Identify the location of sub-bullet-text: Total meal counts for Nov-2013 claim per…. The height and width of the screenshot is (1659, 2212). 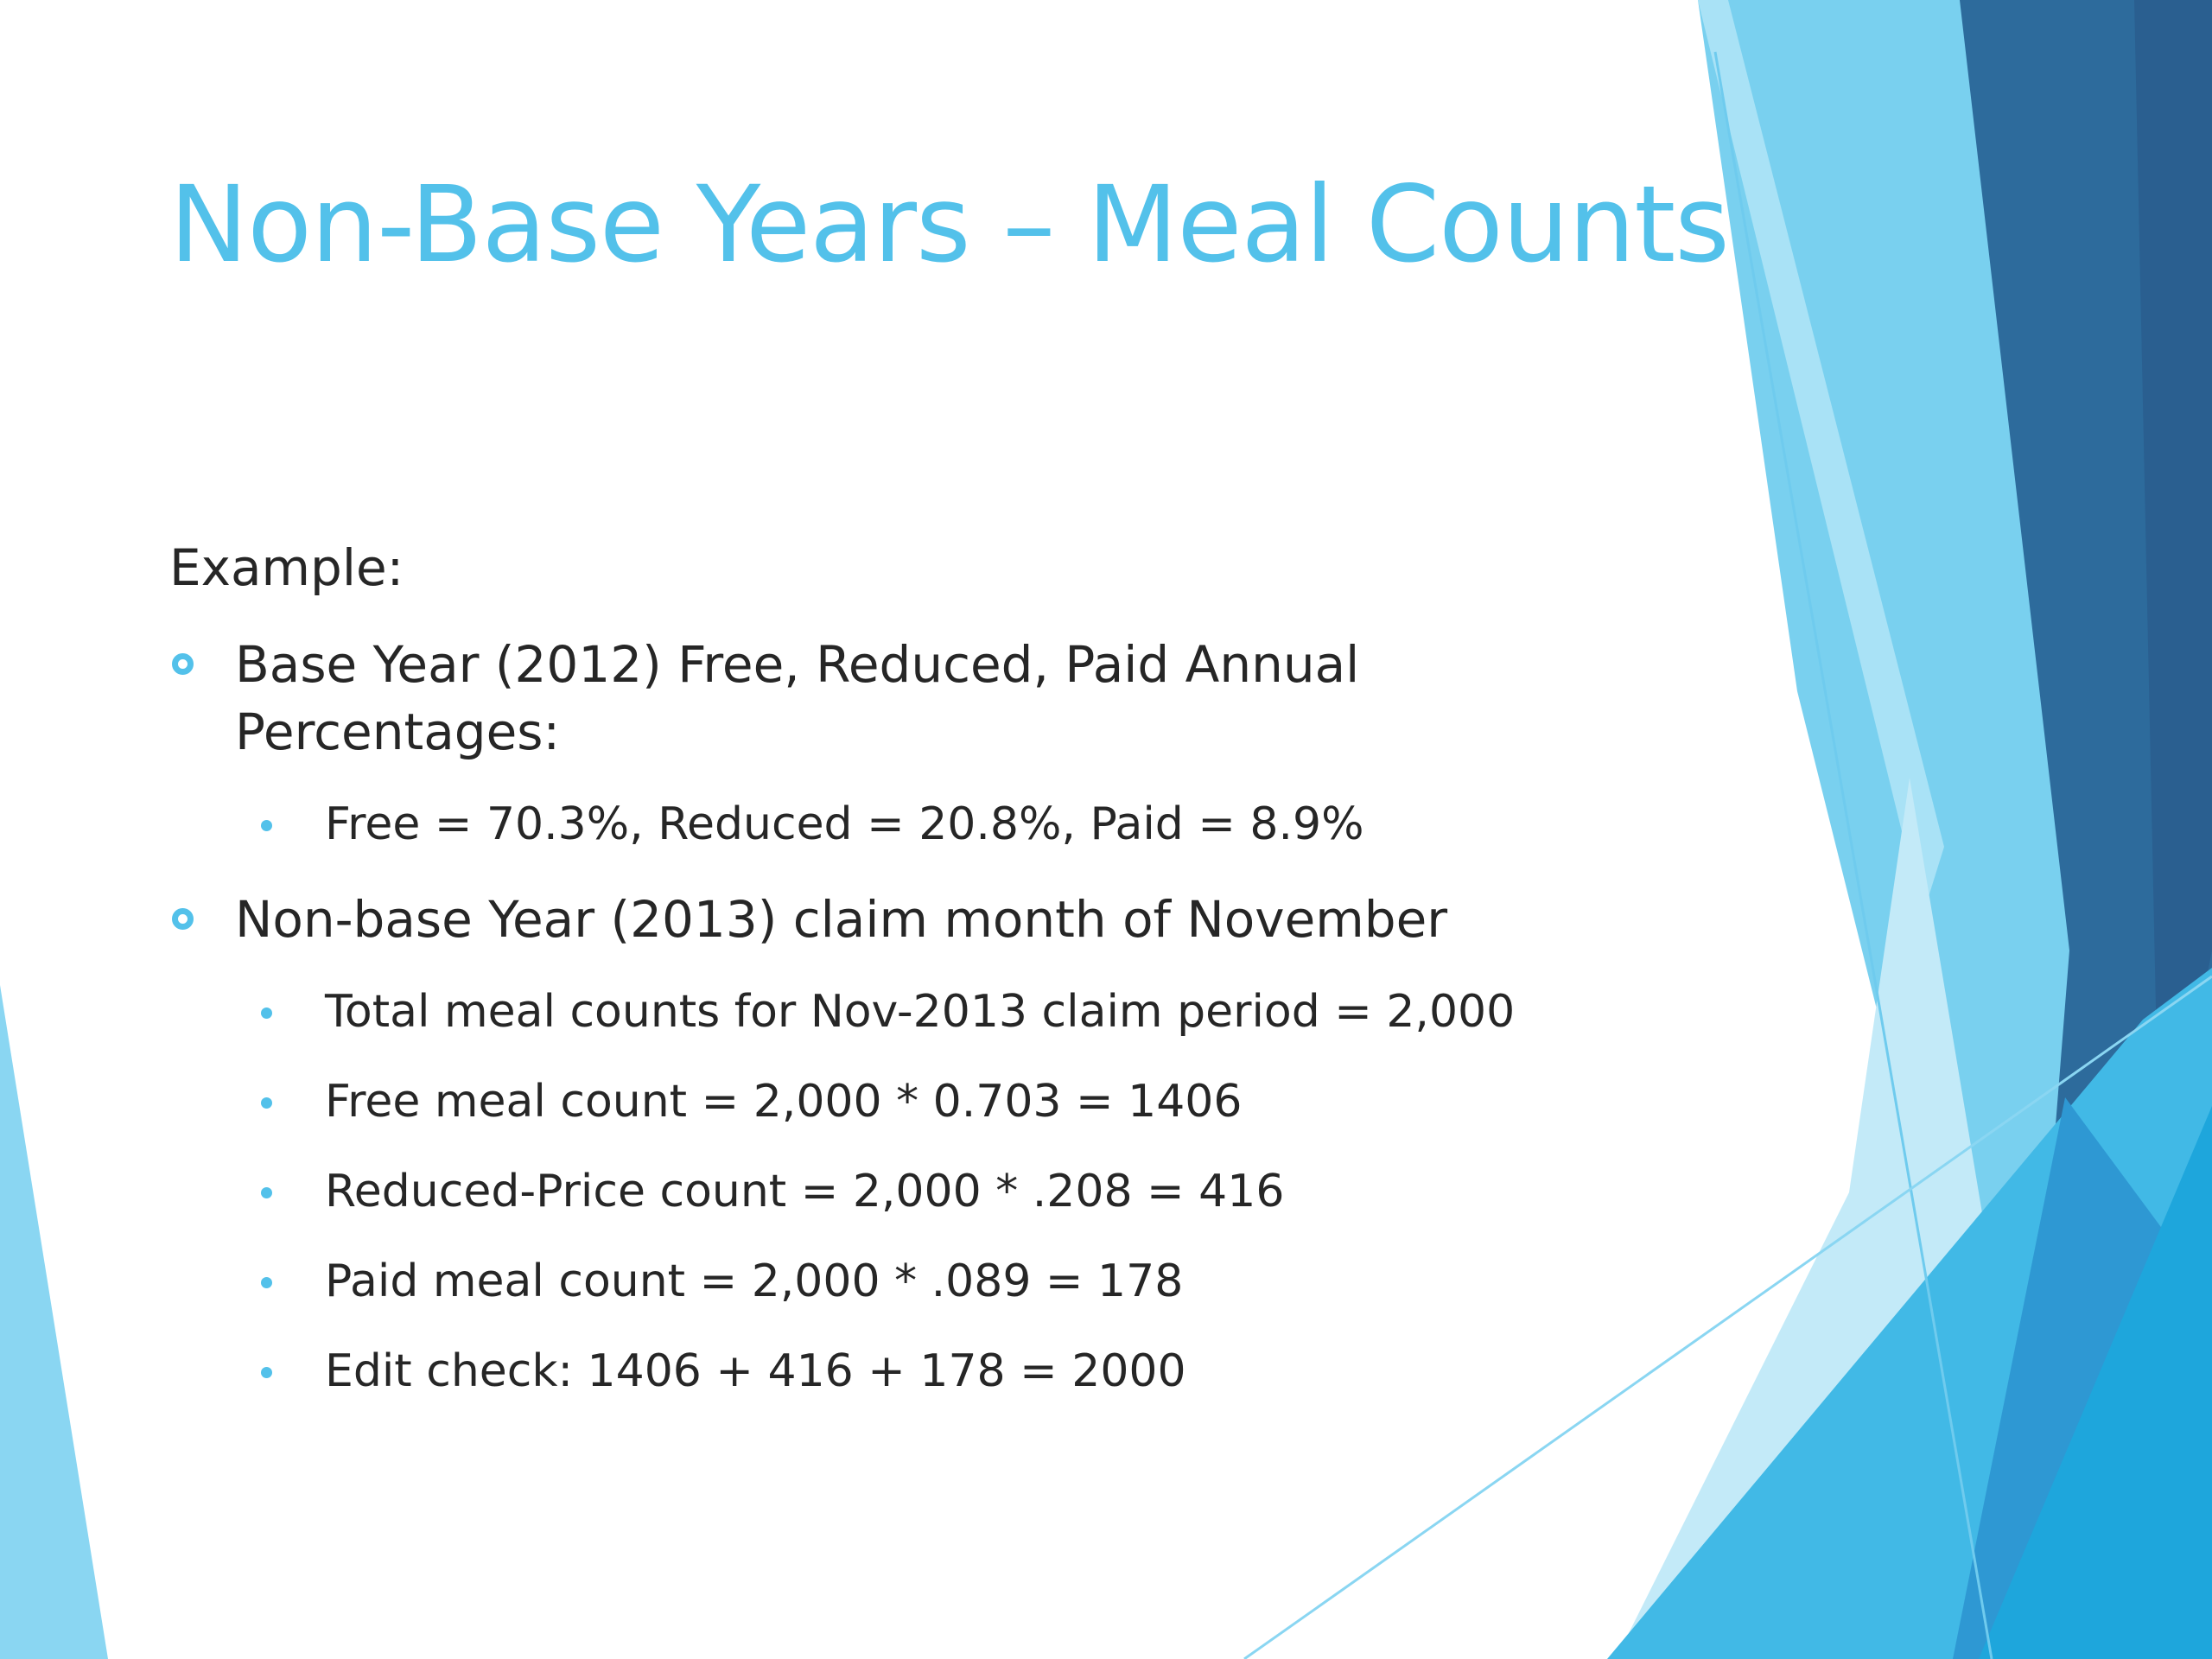
(920, 1012).